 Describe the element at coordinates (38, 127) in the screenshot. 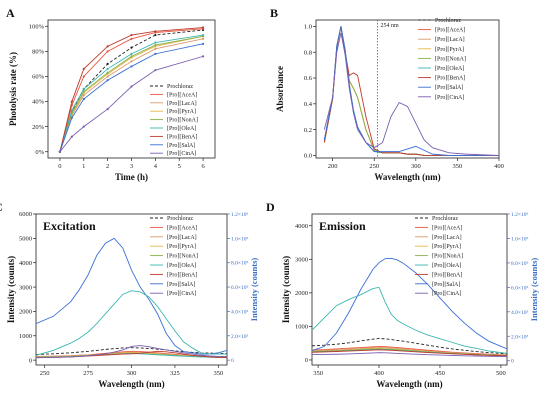

I see `y-tick-label: 20%` at that location.